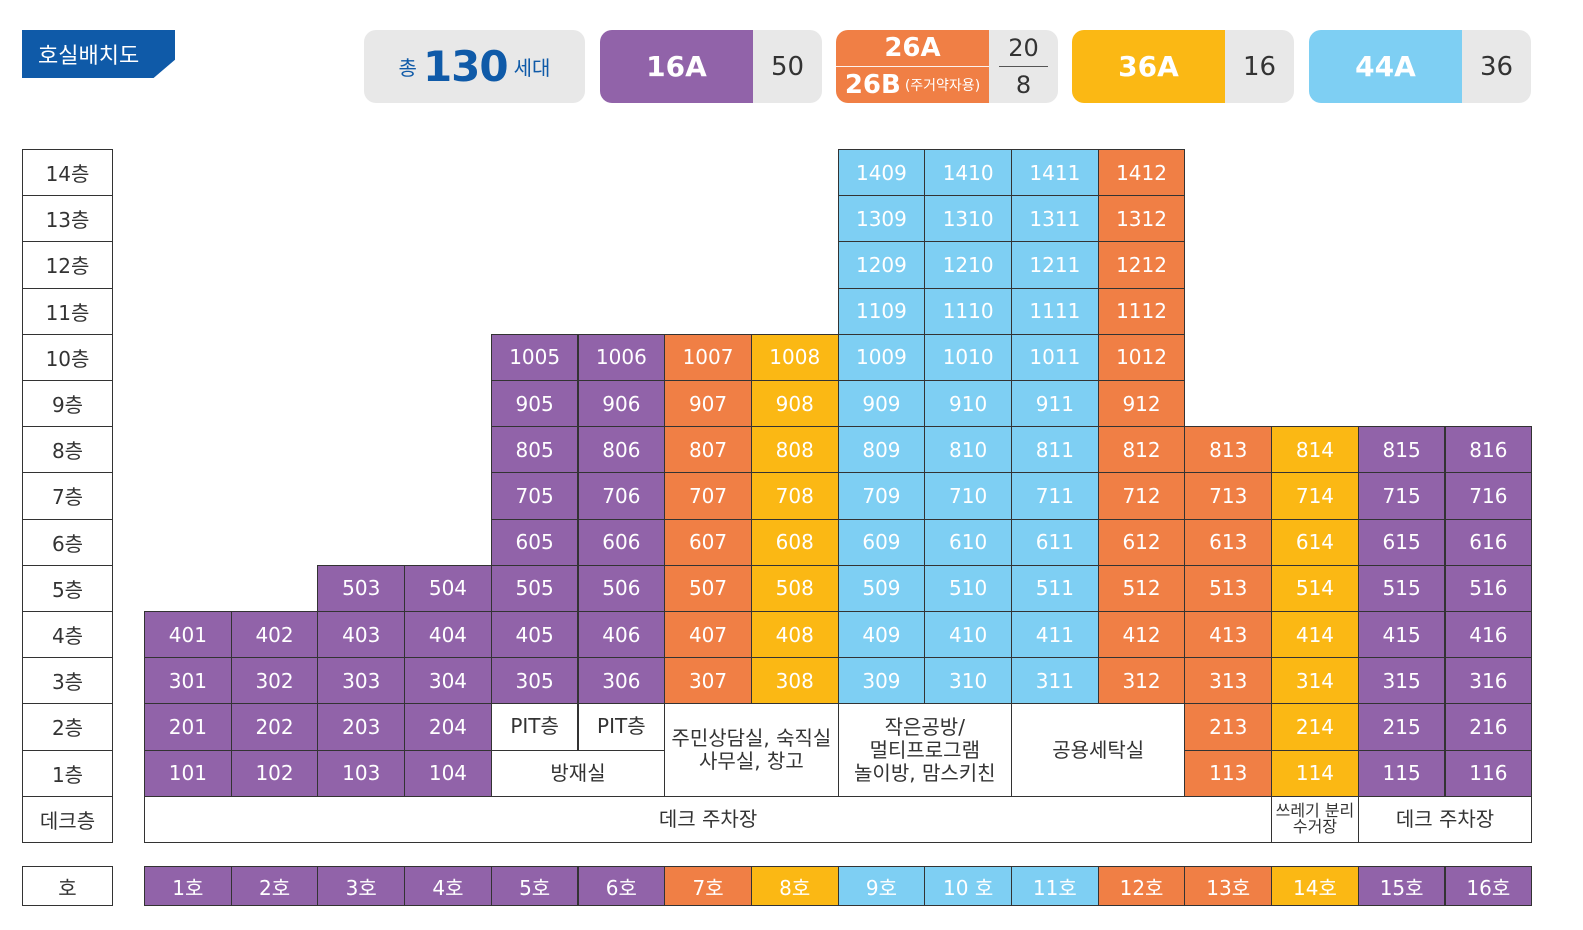  I want to click on unit-cell: 512, so click(1141, 588).